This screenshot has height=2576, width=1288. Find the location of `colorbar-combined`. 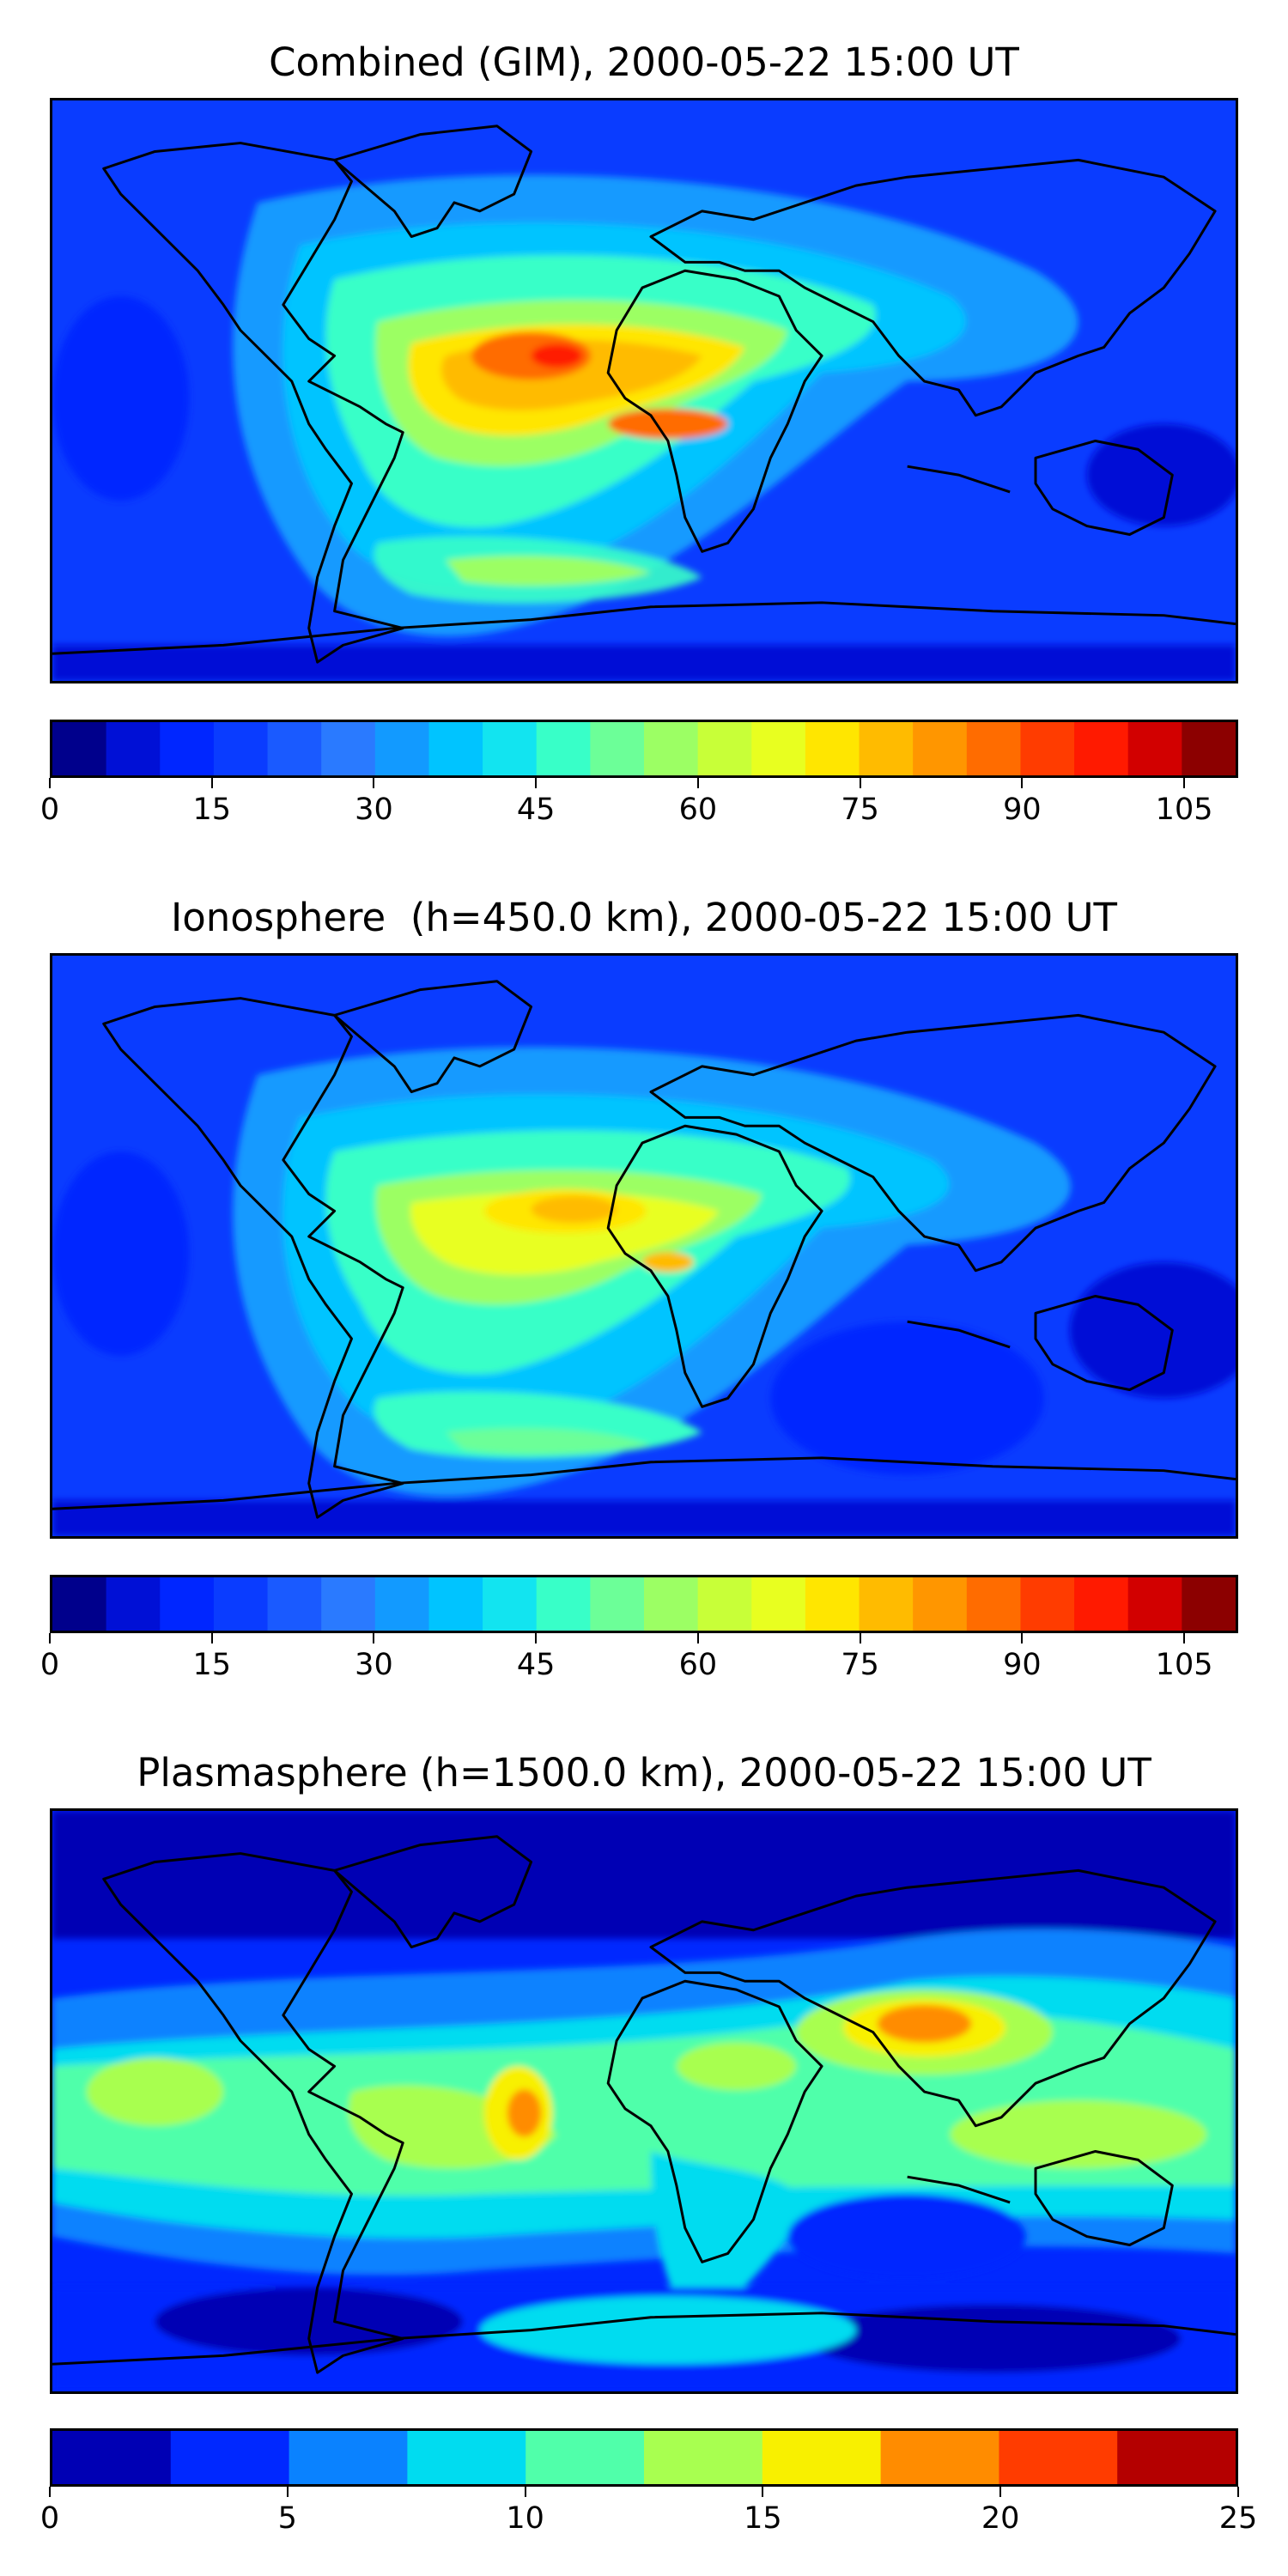

colorbar-combined is located at coordinates (644, 749).